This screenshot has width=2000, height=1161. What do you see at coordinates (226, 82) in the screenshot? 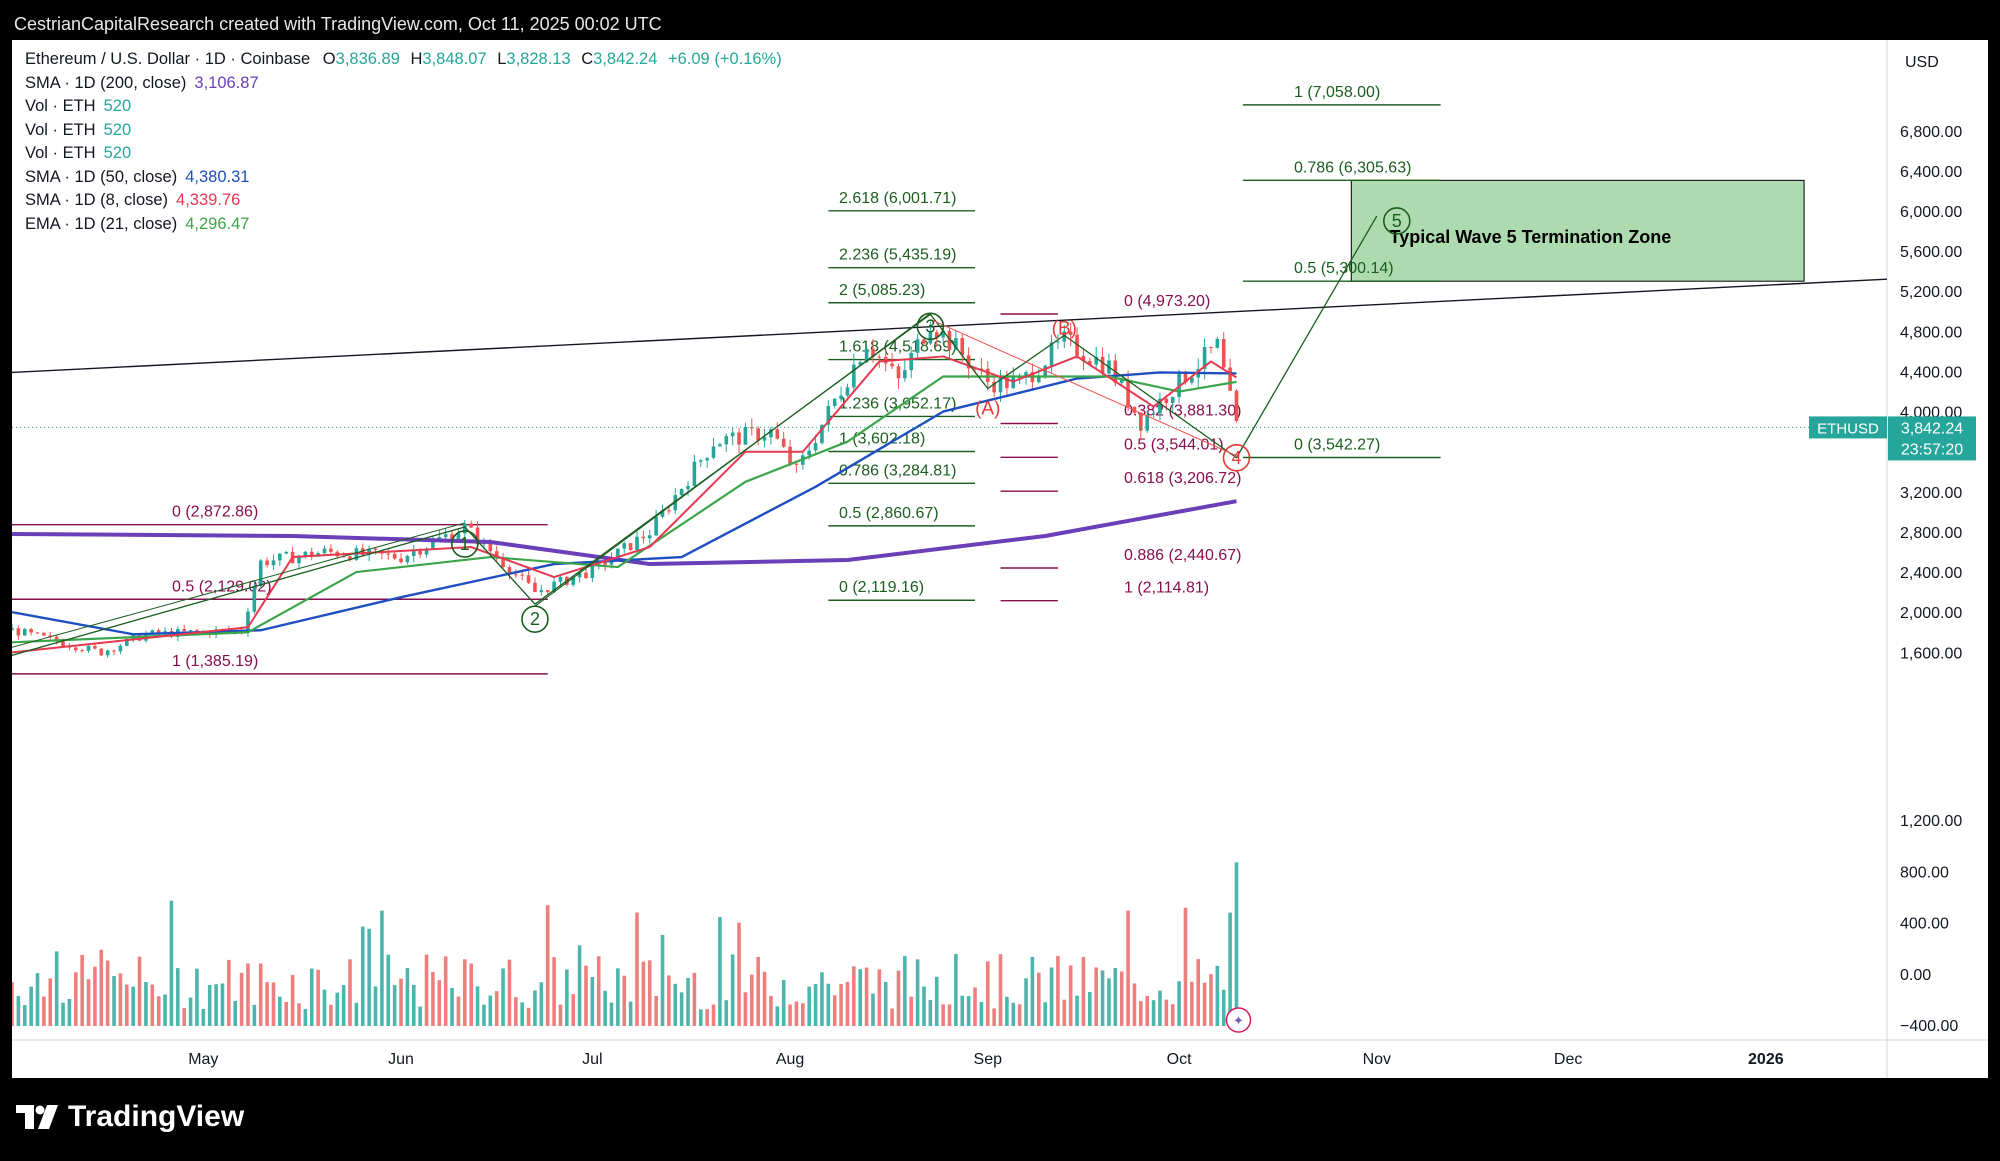
I see `indicator-value: 3,106.87` at bounding box center [226, 82].